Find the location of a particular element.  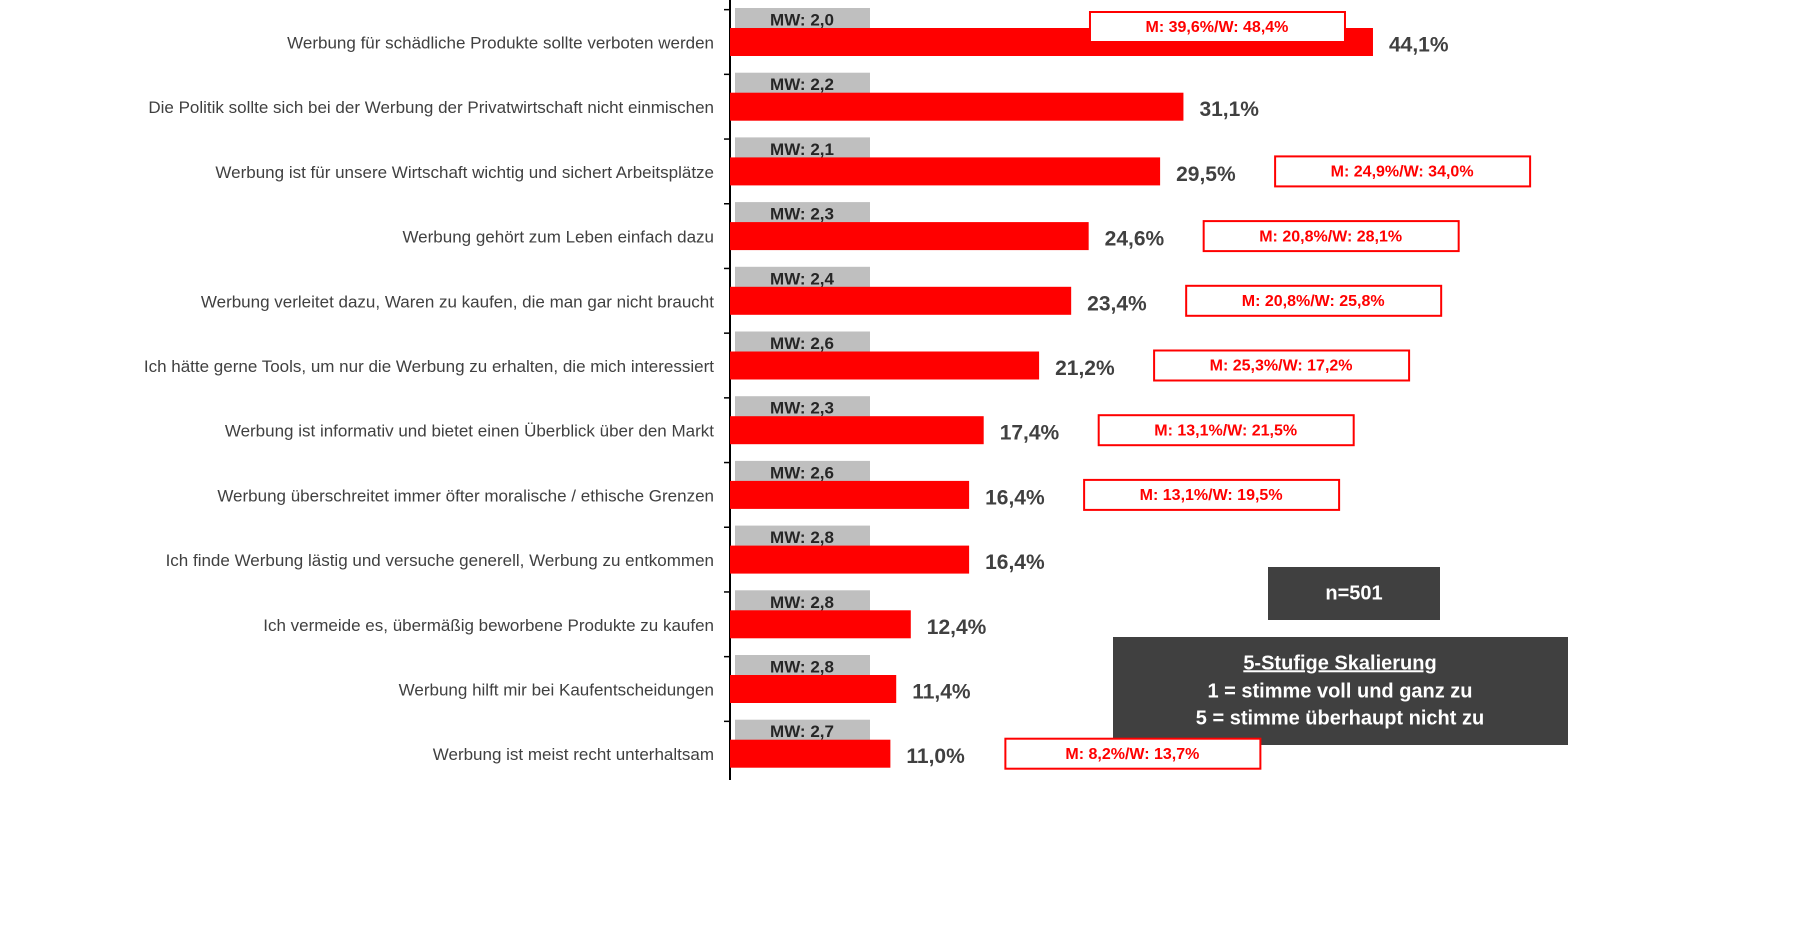

value-label: 29,5% is located at coordinates (1206, 174).